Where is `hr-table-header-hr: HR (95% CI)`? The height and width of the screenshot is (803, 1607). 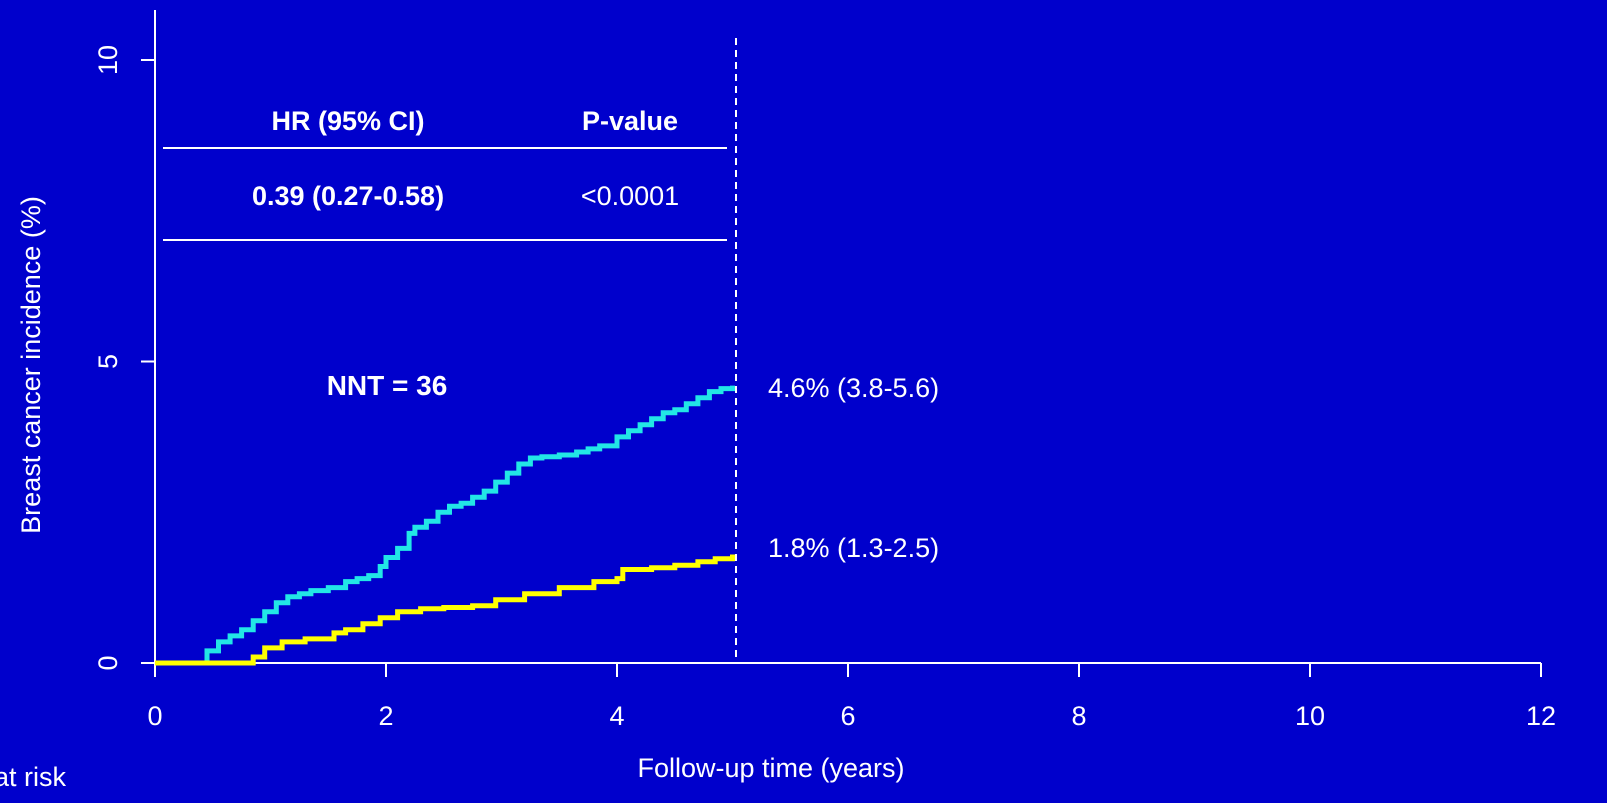 hr-table-header-hr: HR (95% CI) is located at coordinates (347, 121).